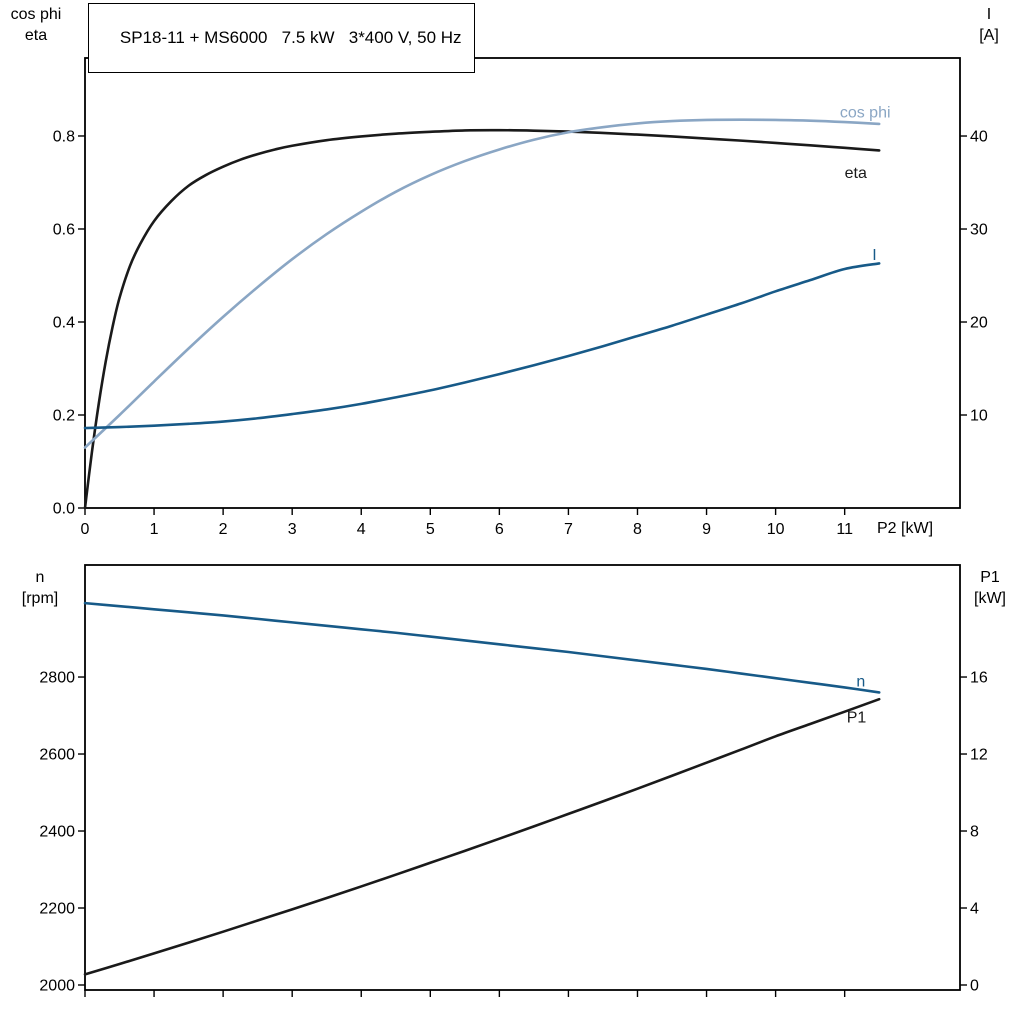 This screenshot has width=1024, height=1024. What do you see at coordinates (57, 678) in the screenshot?
I see `left-tick-label: 2800` at bounding box center [57, 678].